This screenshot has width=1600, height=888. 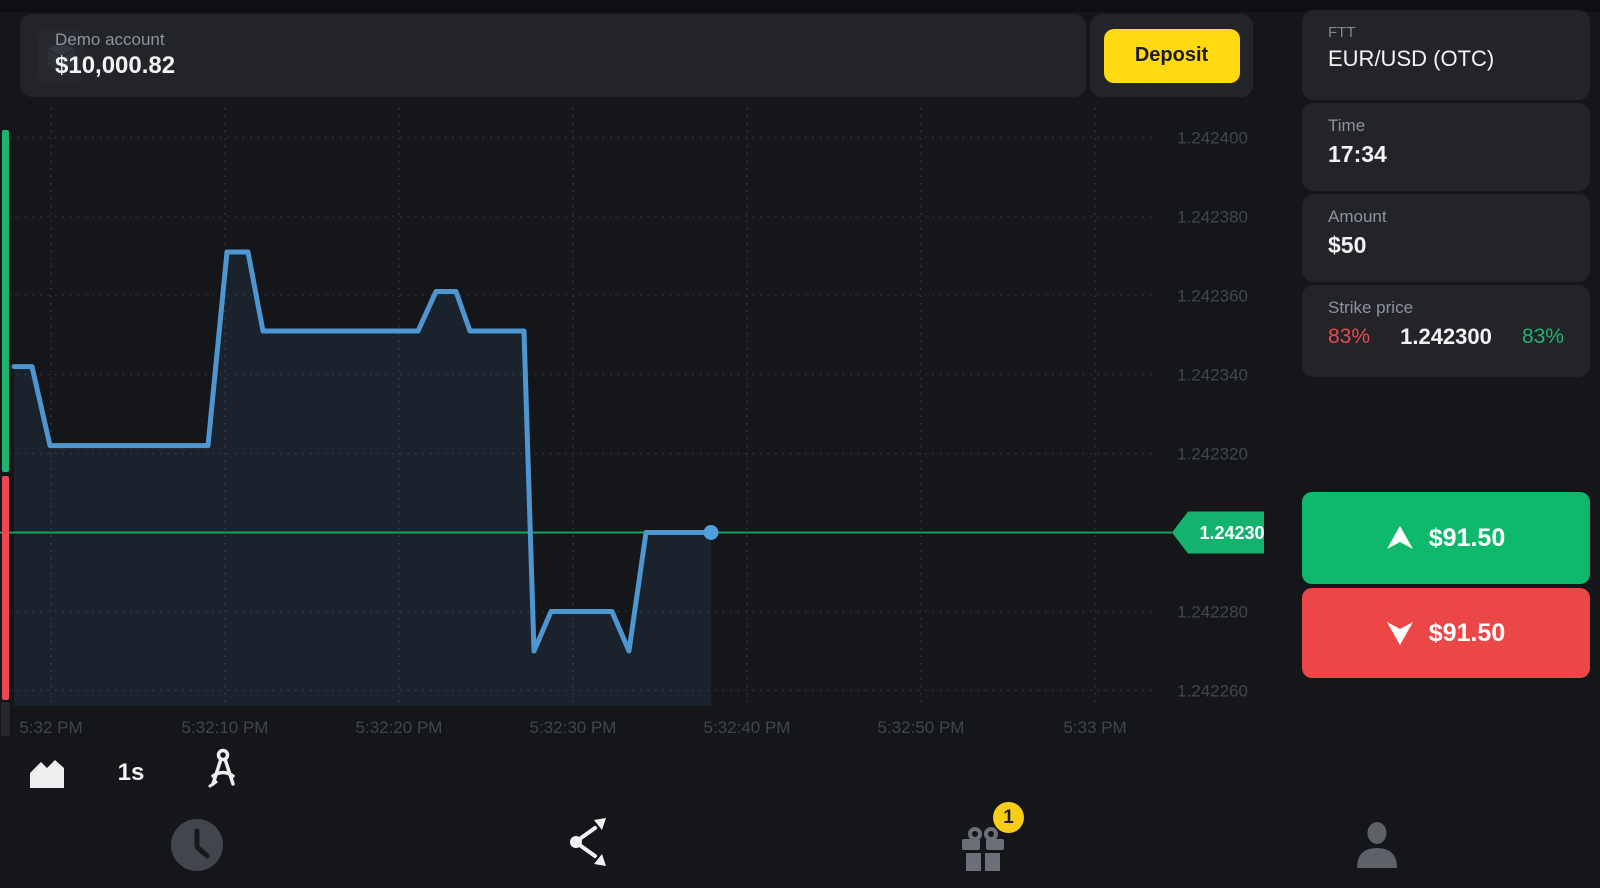 I want to click on amount-control: Amount $50, so click(x=1446, y=238).